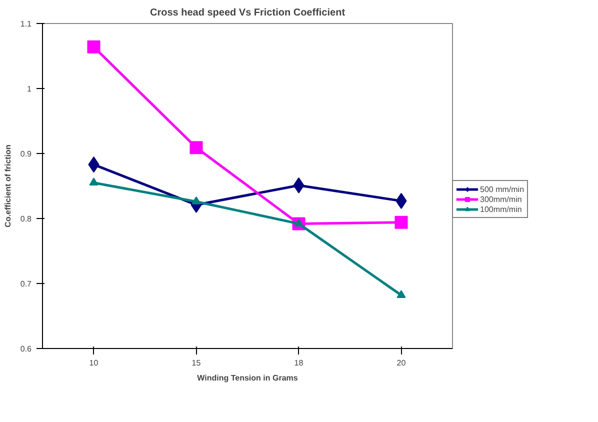 The height and width of the screenshot is (422, 598). What do you see at coordinates (26, 349) in the screenshot?
I see `y-tick-label: 0.6` at bounding box center [26, 349].